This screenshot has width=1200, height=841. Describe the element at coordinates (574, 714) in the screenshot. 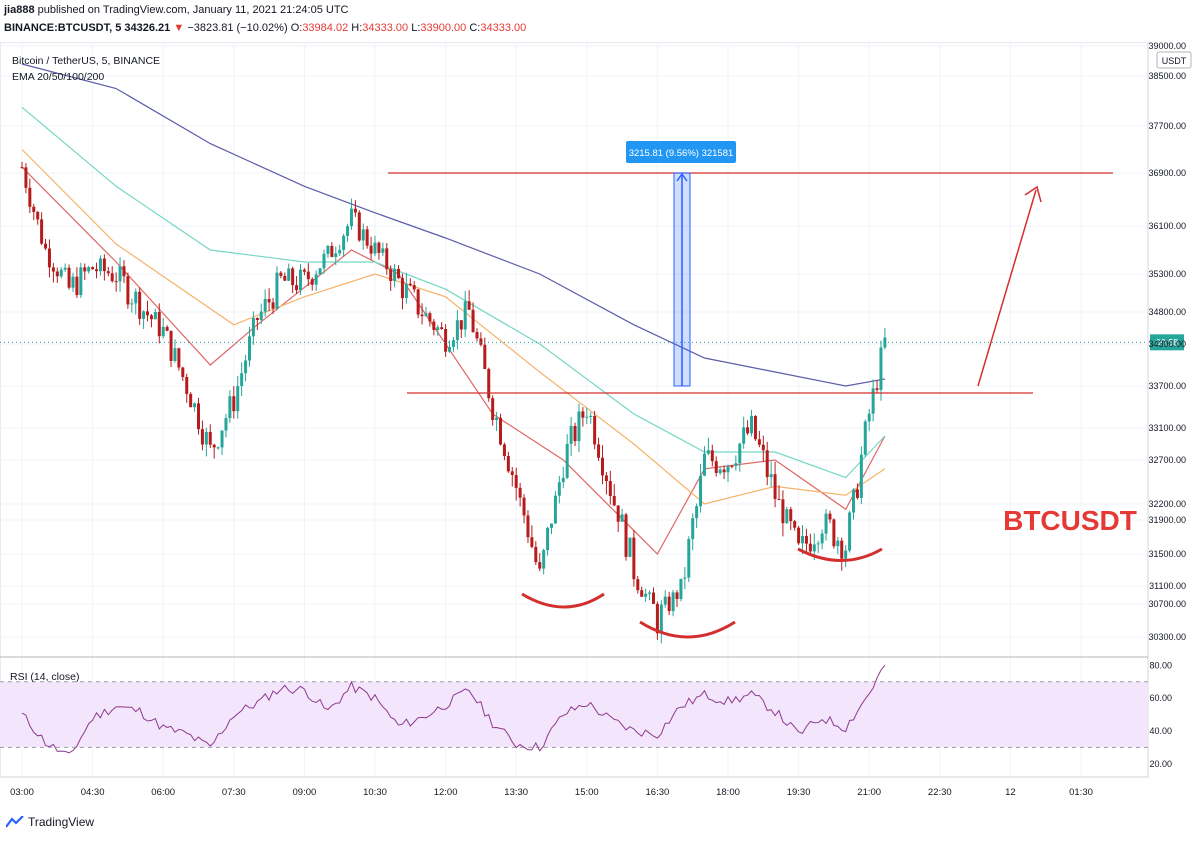

I see `rsi-band` at that location.